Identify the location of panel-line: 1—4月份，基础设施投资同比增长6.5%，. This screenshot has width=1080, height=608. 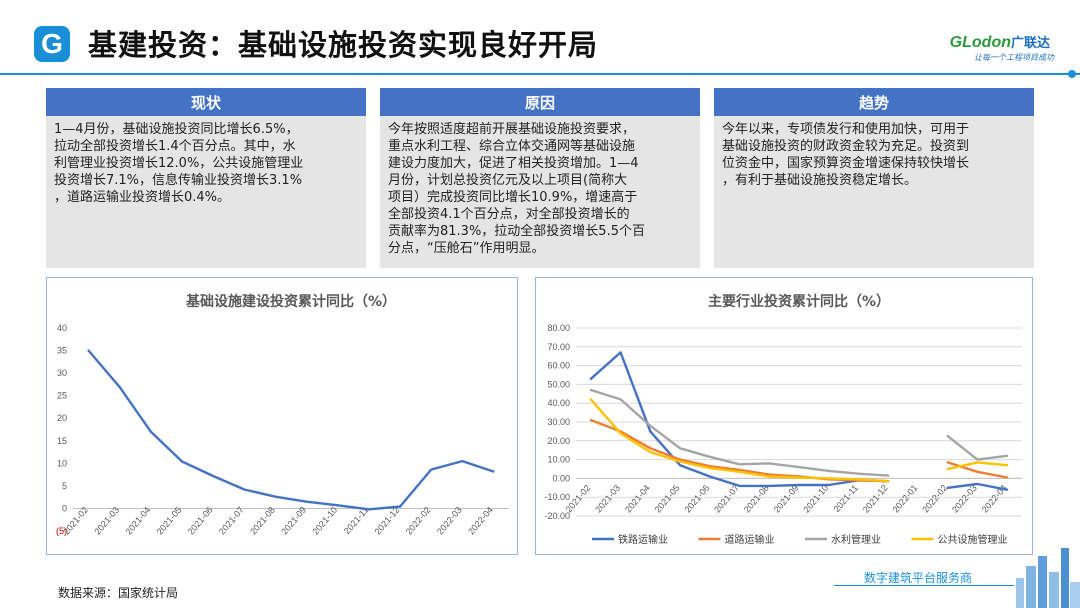
(176, 129).